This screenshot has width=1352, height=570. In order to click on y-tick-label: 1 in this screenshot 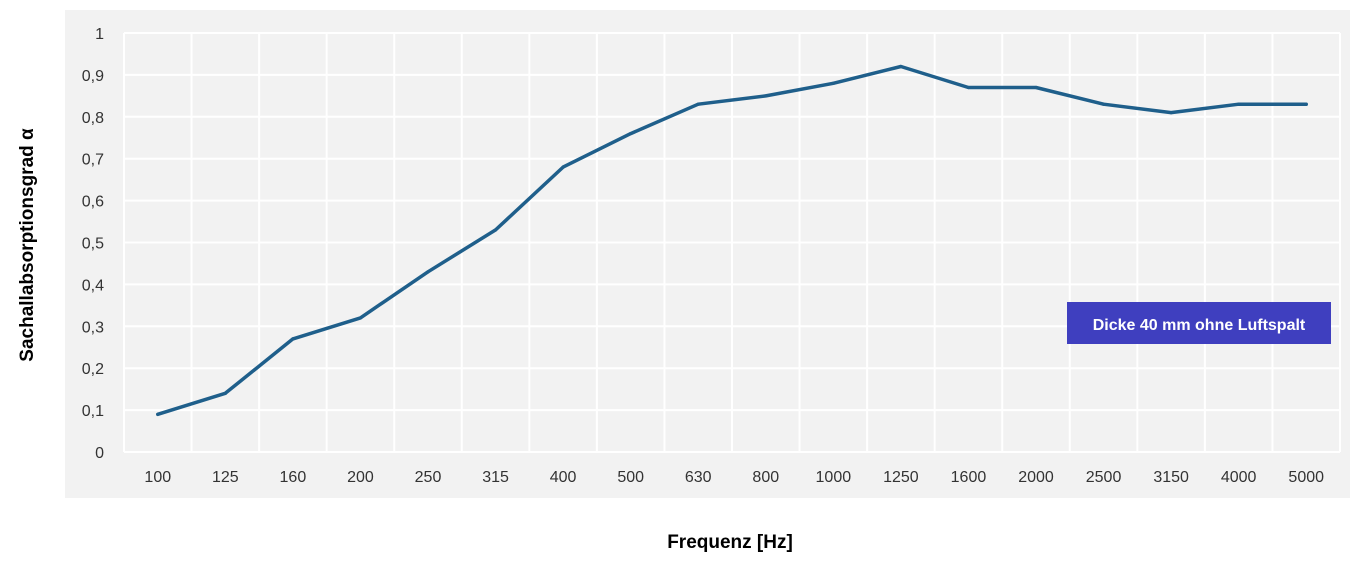, I will do `click(99, 34)`.